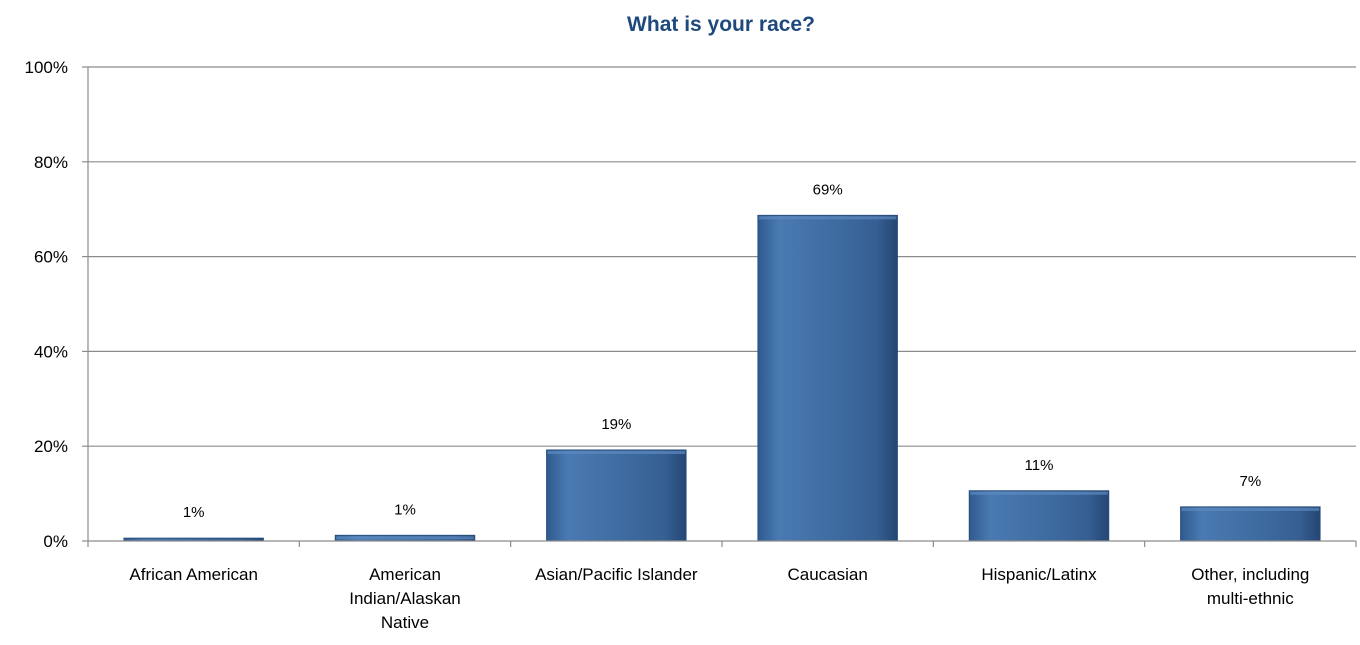 Image resolution: width=1360 pixels, height=645 pixels. I want to click on x-tick-label-line: Caucasian, so click(828, 574).